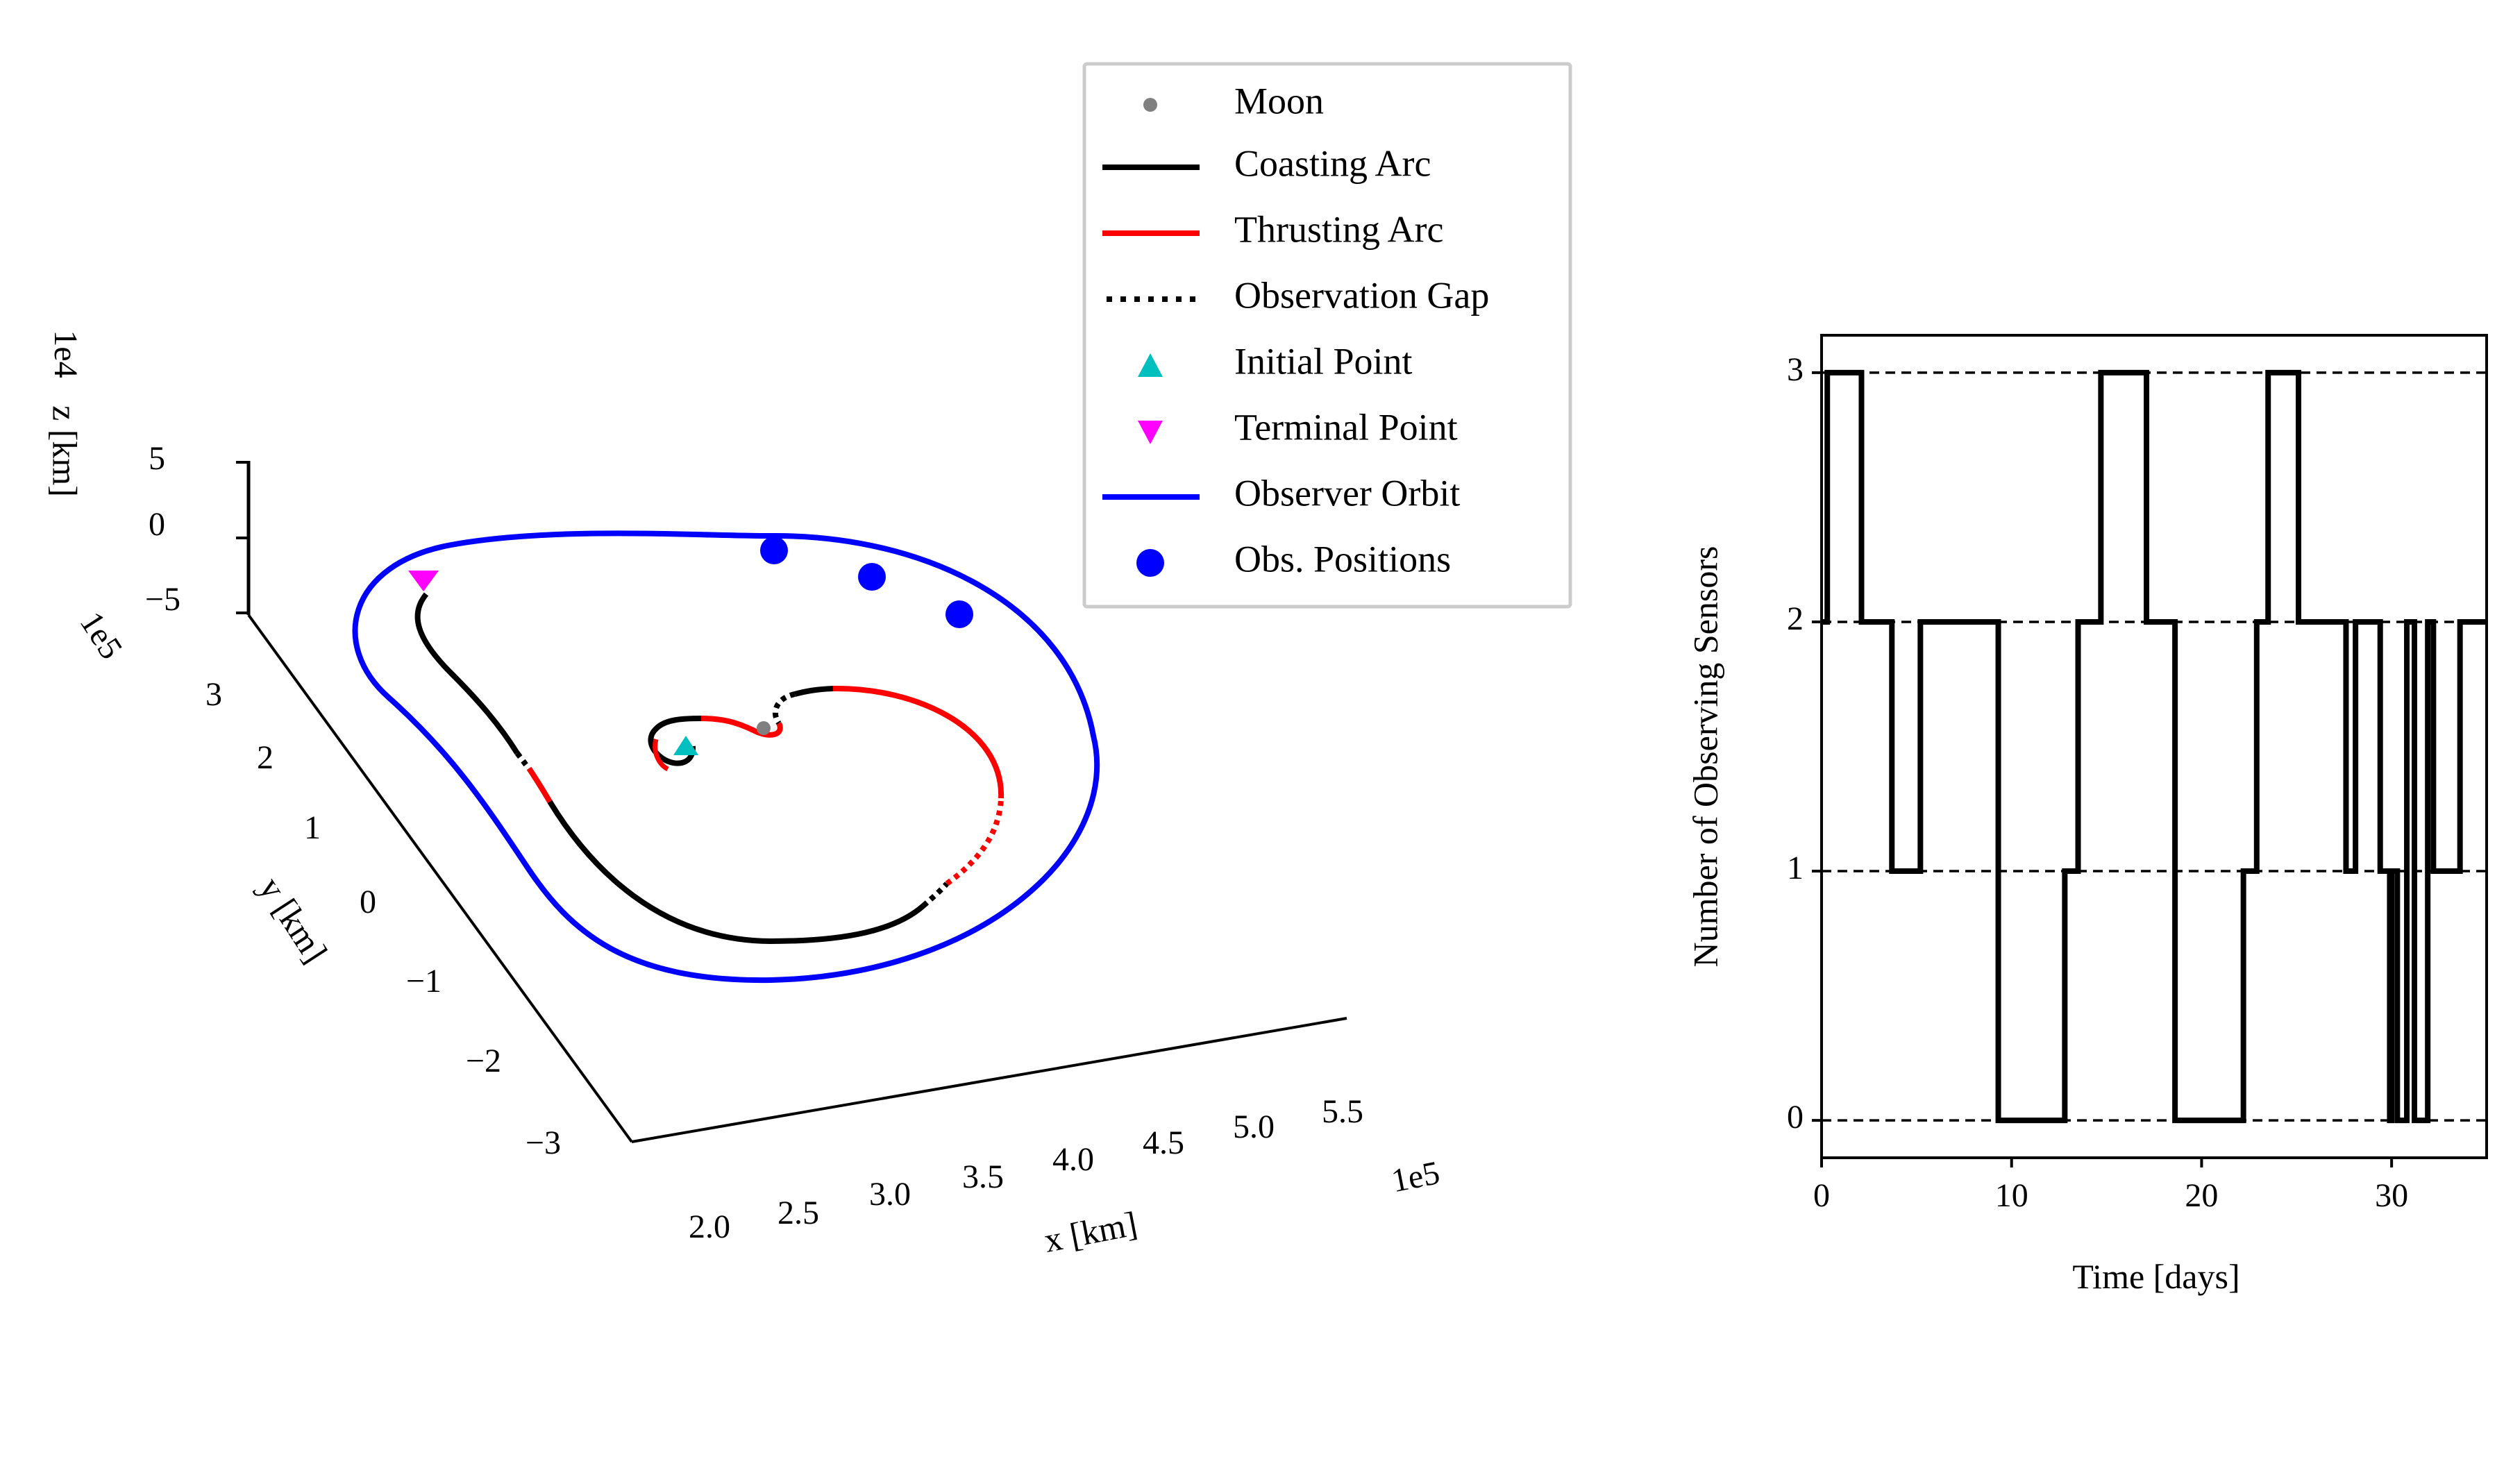  What do you see at coordinates (148, 474) in the screenshot?
I see `z-axis: 5 0 −5 z [km] 1e4` at bounding box center [148, 474].